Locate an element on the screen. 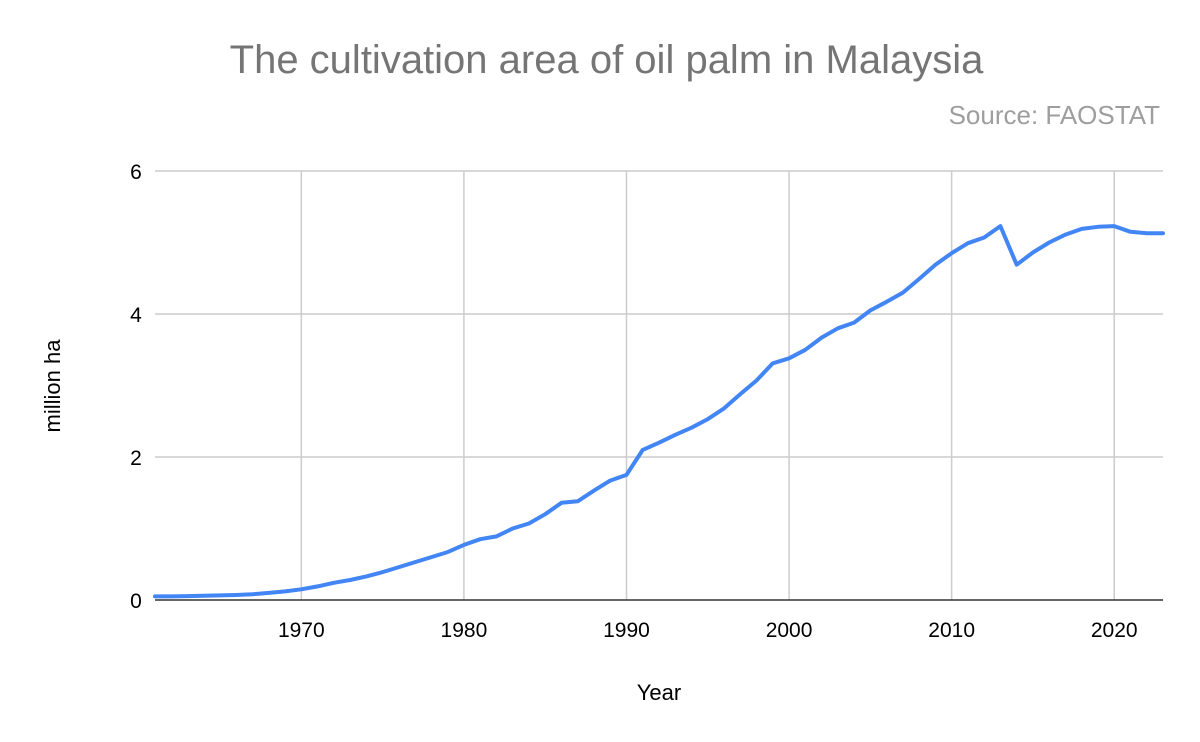 This screenshot has height=742, width=1200. x-tick-label: 2010 is located at coordinates (951, 630).